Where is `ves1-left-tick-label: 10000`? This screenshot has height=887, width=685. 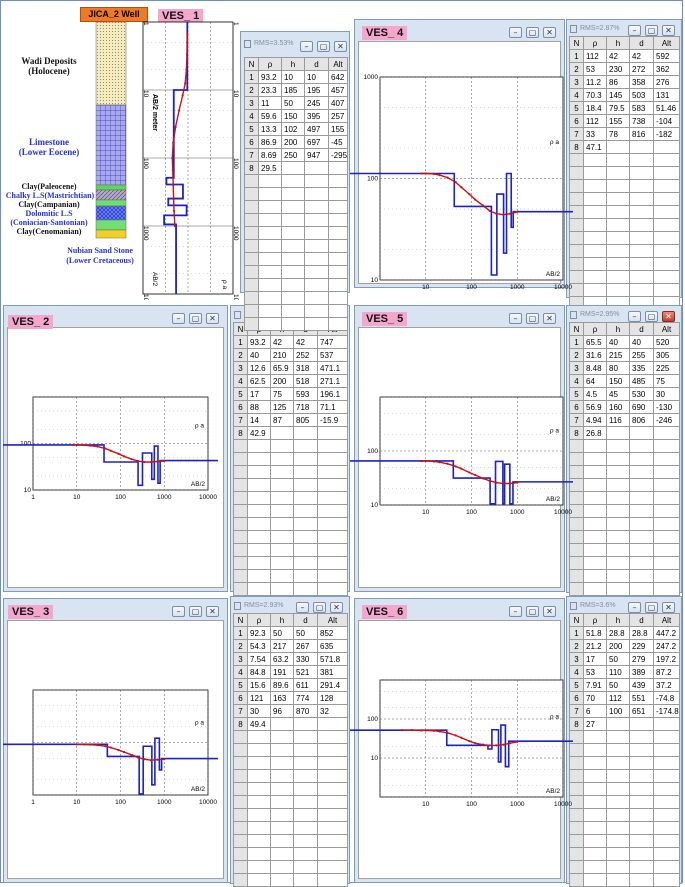 ves1-left-tick-label: 10000 is located at coordinates (145, 297).